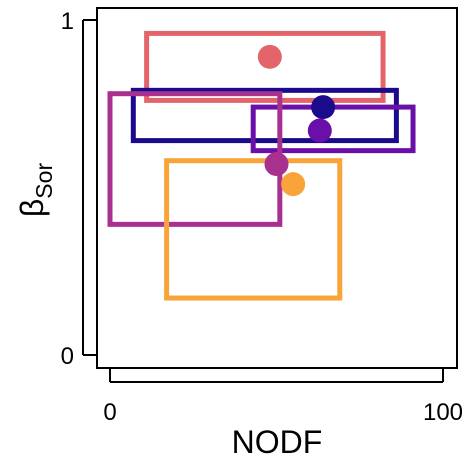 Image resolution: width=468 pixels, height=463 pixels. What do you see at coordinates (283, 397) in the screenshot?
I see `x-axis: 0 100` at bounding box center [283, 397].